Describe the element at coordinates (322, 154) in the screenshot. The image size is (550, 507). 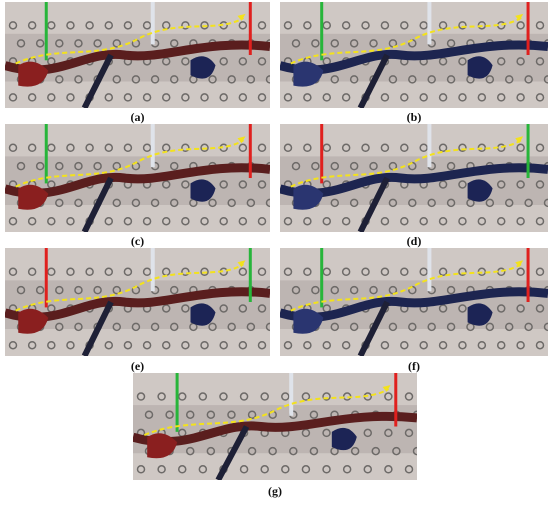
I see `injection-well` at that location.